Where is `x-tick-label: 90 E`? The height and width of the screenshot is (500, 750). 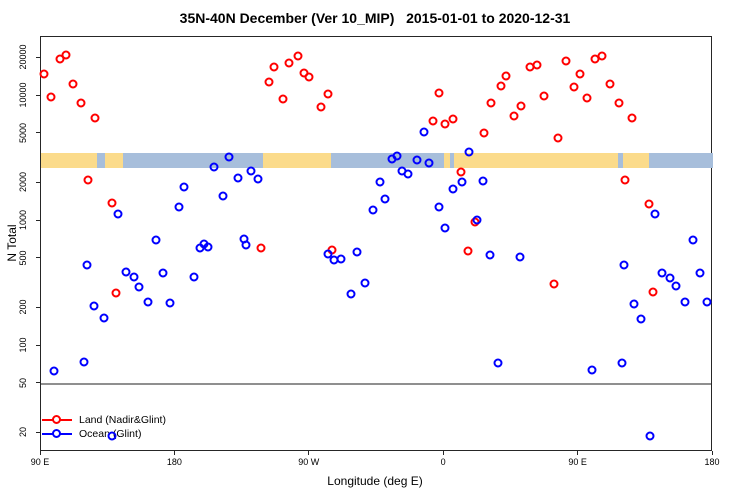 x-tick-label: 90 E is located at coordinates (40, 462).